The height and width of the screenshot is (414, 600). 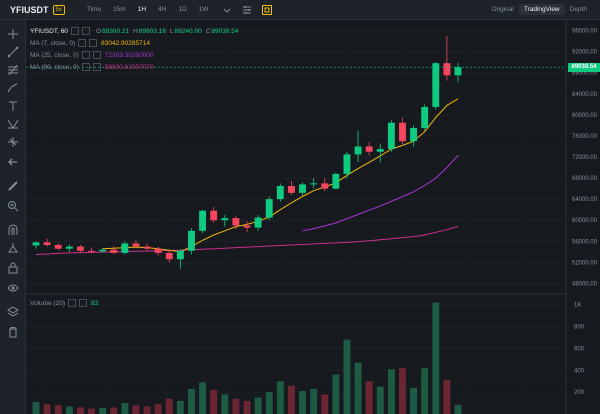 What do you see at coordinates (13, 106) in the screenshot?
I see `text-icon` at bounding box center [13, 106].